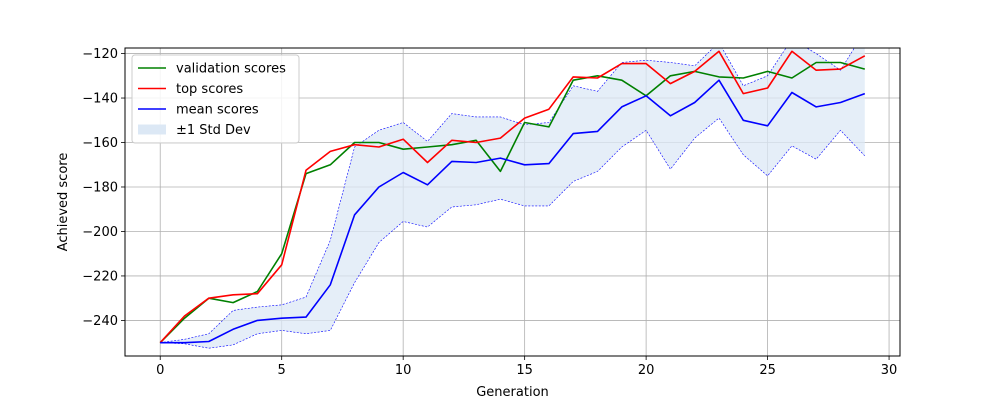 This screenshot has width=1000, height=400. I want to click on x-tick-label: 30, so click(889, 370).